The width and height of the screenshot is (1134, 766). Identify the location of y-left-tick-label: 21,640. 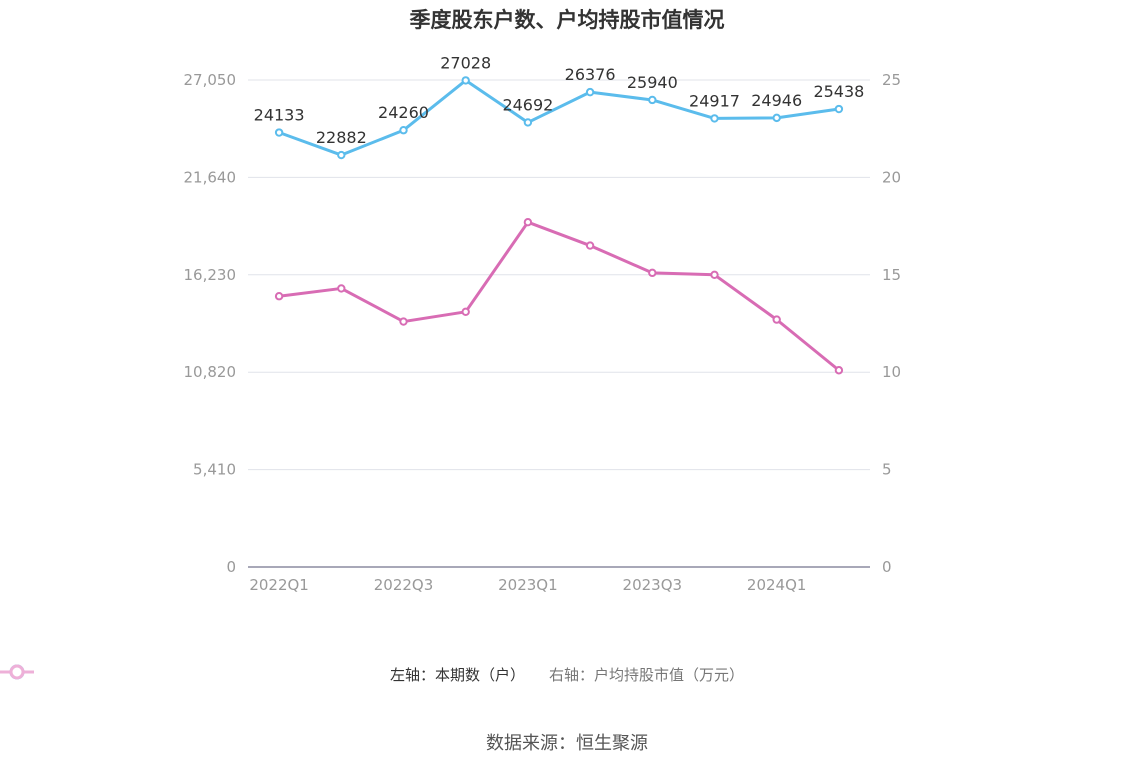
(210, 177).